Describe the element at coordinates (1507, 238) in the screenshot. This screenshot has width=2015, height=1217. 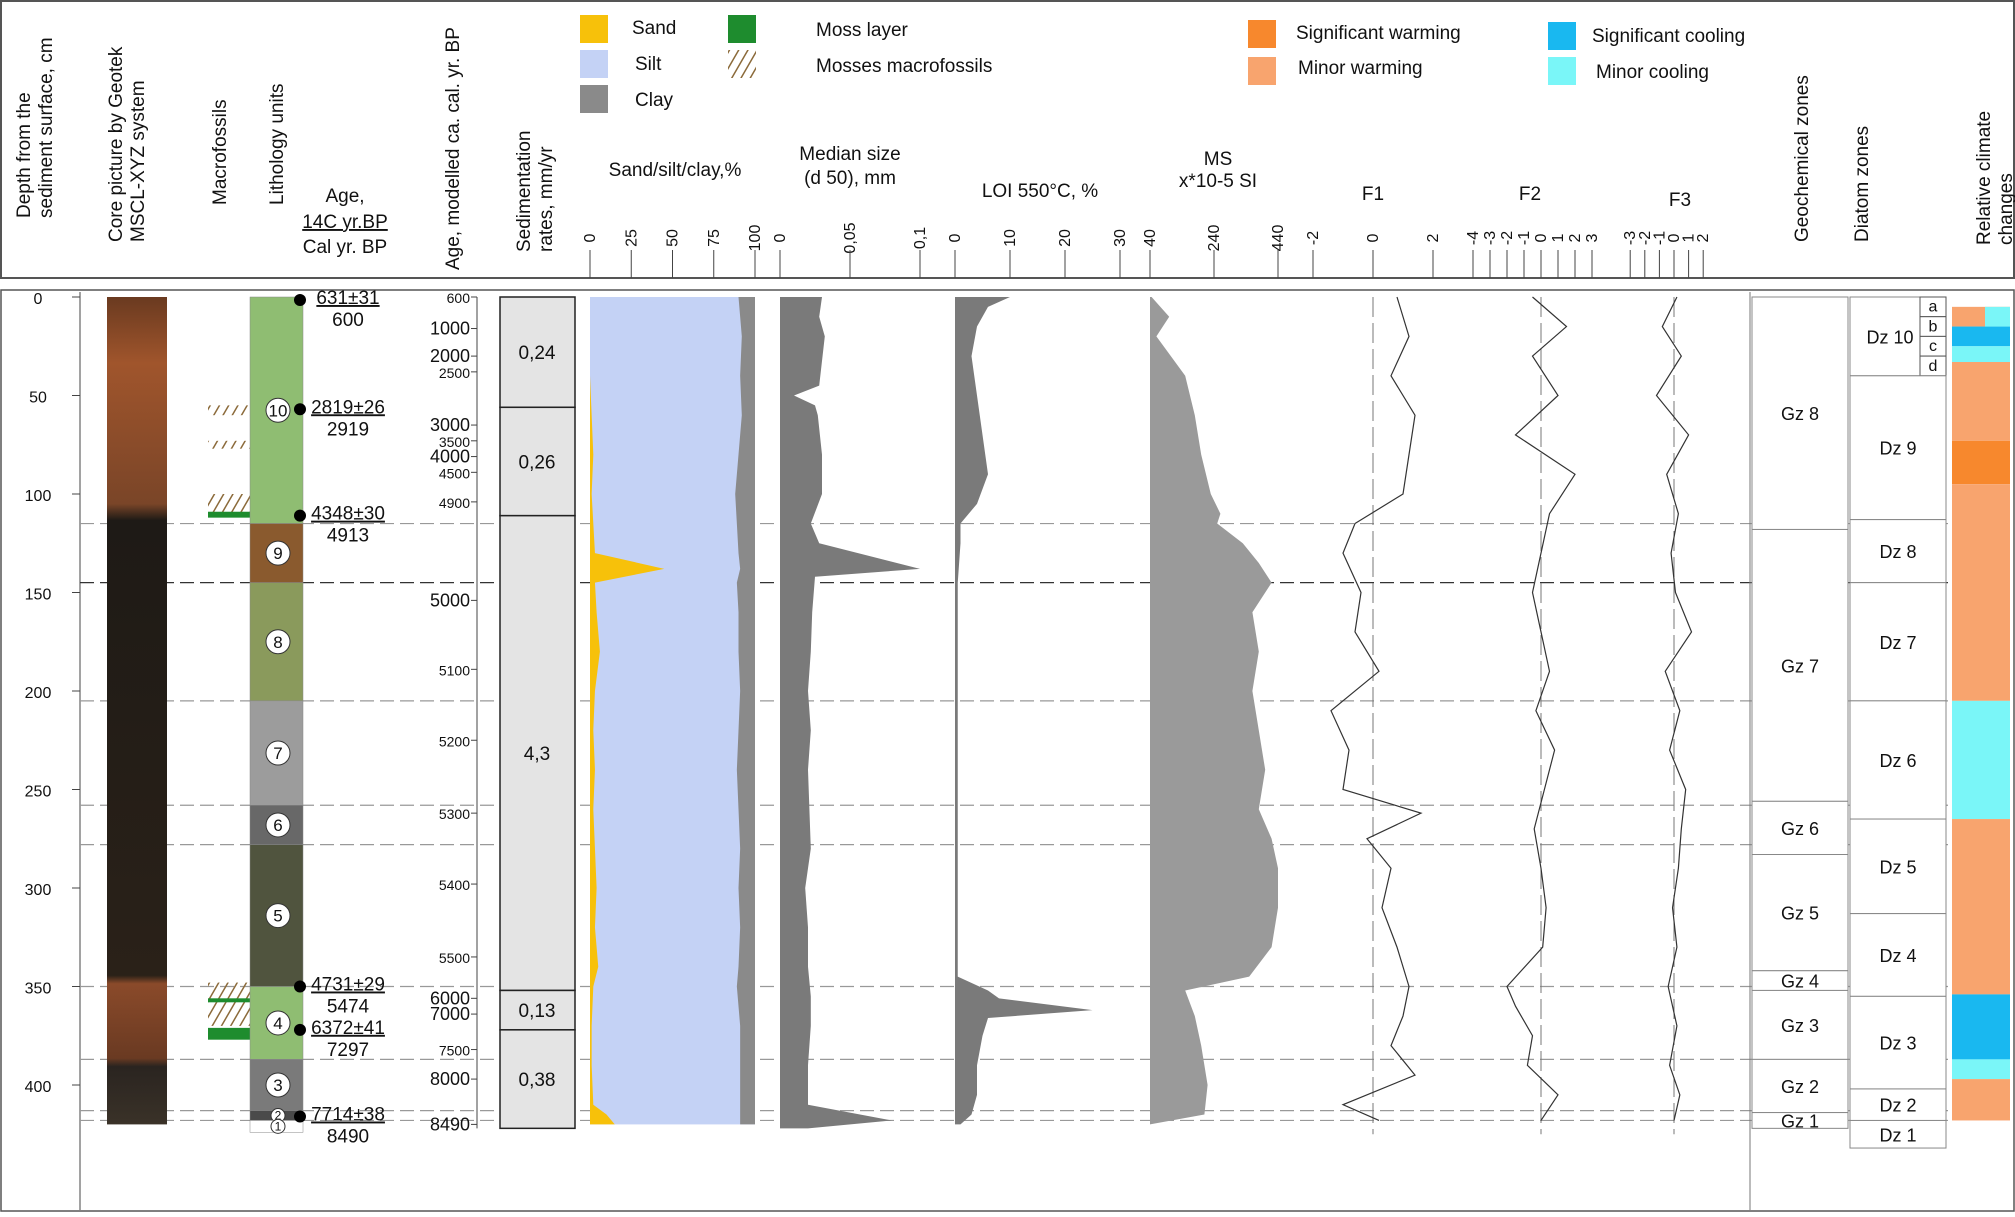
I see `f2-tick-label: -2` at that location.